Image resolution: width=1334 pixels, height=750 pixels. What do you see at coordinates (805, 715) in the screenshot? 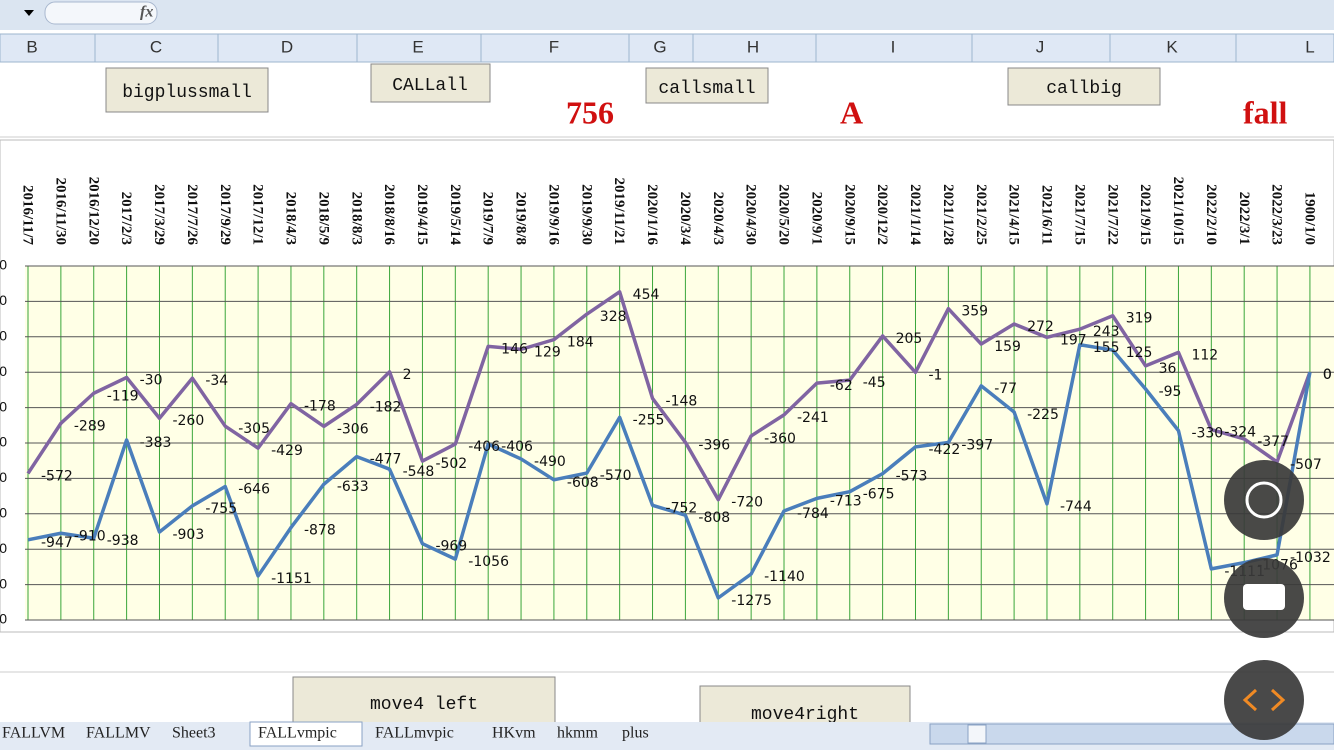
I see `button-label: move4right` at bounding box center [805, 715].